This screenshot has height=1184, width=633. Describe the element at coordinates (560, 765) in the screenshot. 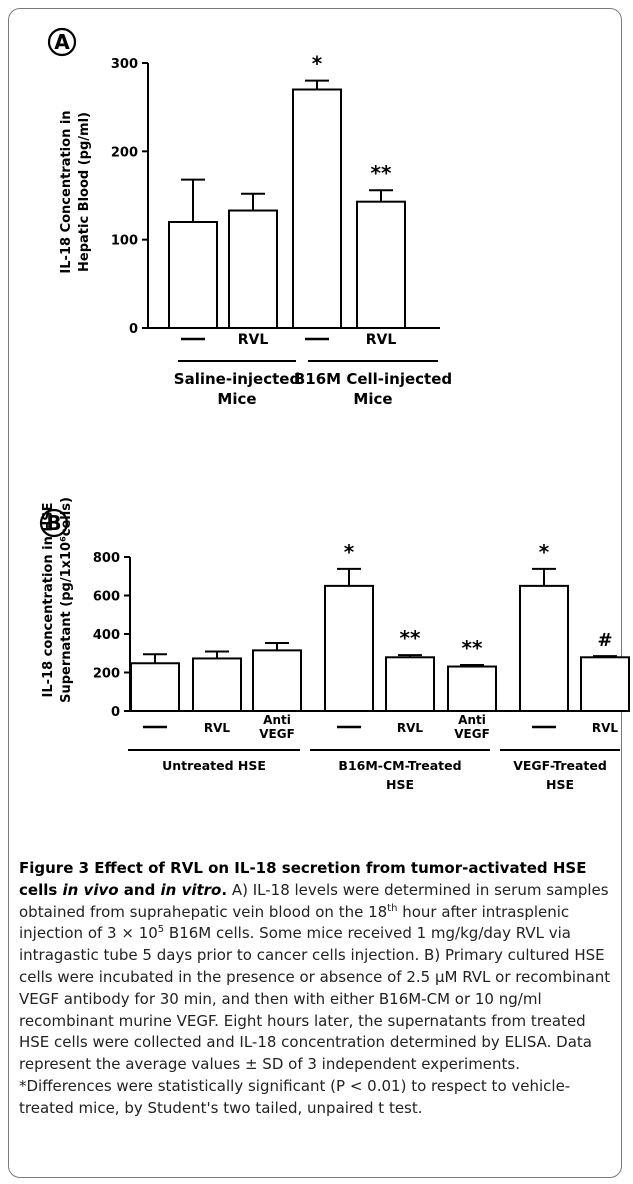

I see `panel-b-group-label: VEGF-Treated` at that location.